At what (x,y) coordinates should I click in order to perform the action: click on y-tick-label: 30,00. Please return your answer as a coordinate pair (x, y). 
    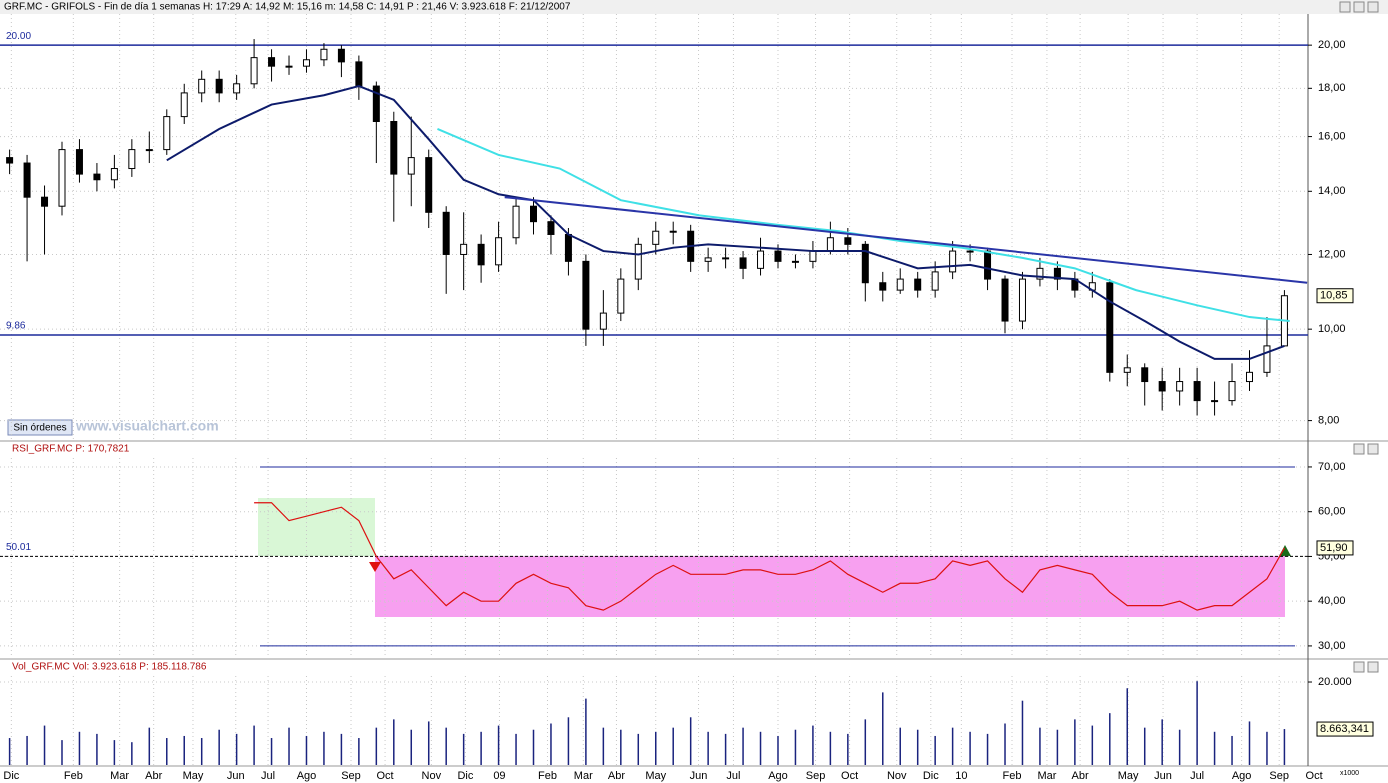
    Looking at the image, I should click on (1332, 646).